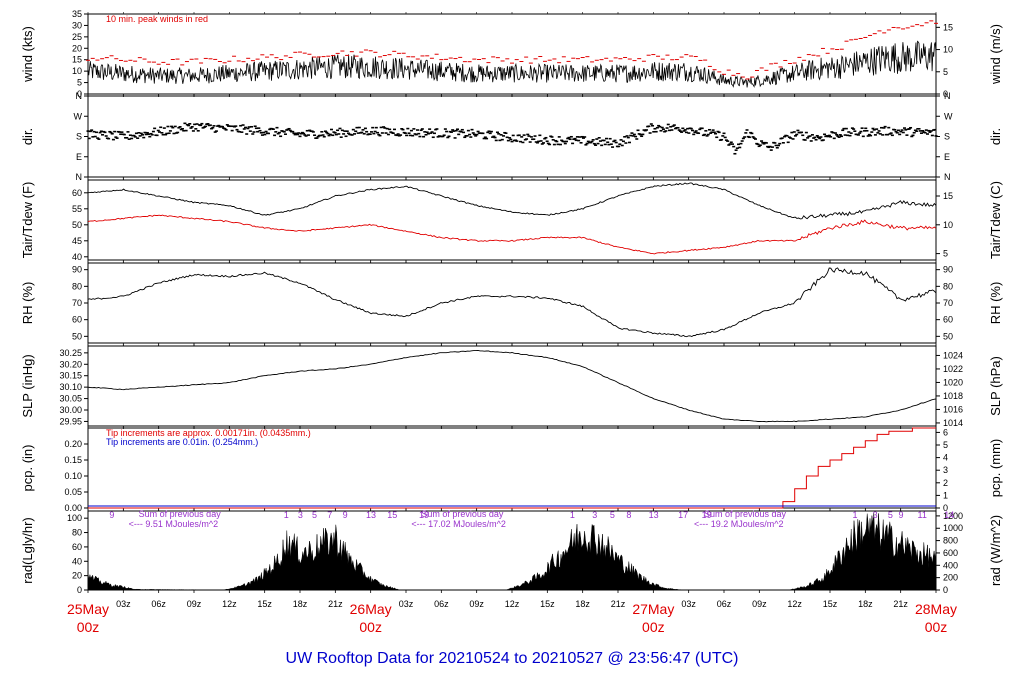  What do you see at coordinates (27, 136) in the screenshot?
I see `y-axis-label-dir: dir.` at bounding box center [27, 136].